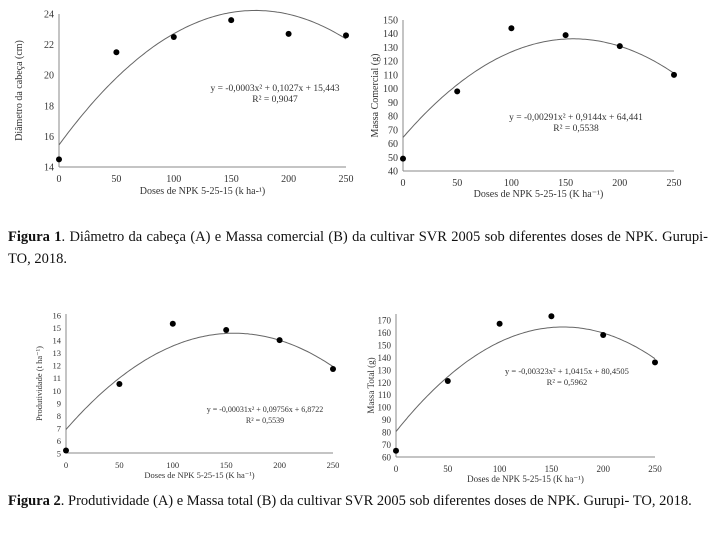  Describe the element at coordinates (265, 409) in the screenshot. I see `trend-equation: y = -0,00031x² + 0,09756x + 6,8722` at that location.